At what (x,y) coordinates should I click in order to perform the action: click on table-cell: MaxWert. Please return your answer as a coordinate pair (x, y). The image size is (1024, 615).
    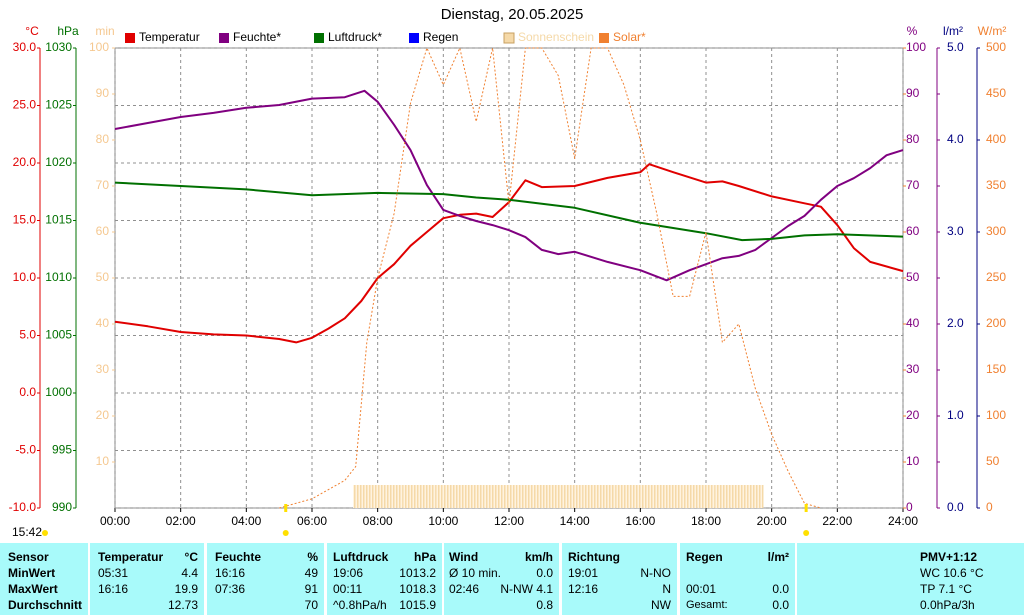
    Looking at the image, I should click on (33, 589).